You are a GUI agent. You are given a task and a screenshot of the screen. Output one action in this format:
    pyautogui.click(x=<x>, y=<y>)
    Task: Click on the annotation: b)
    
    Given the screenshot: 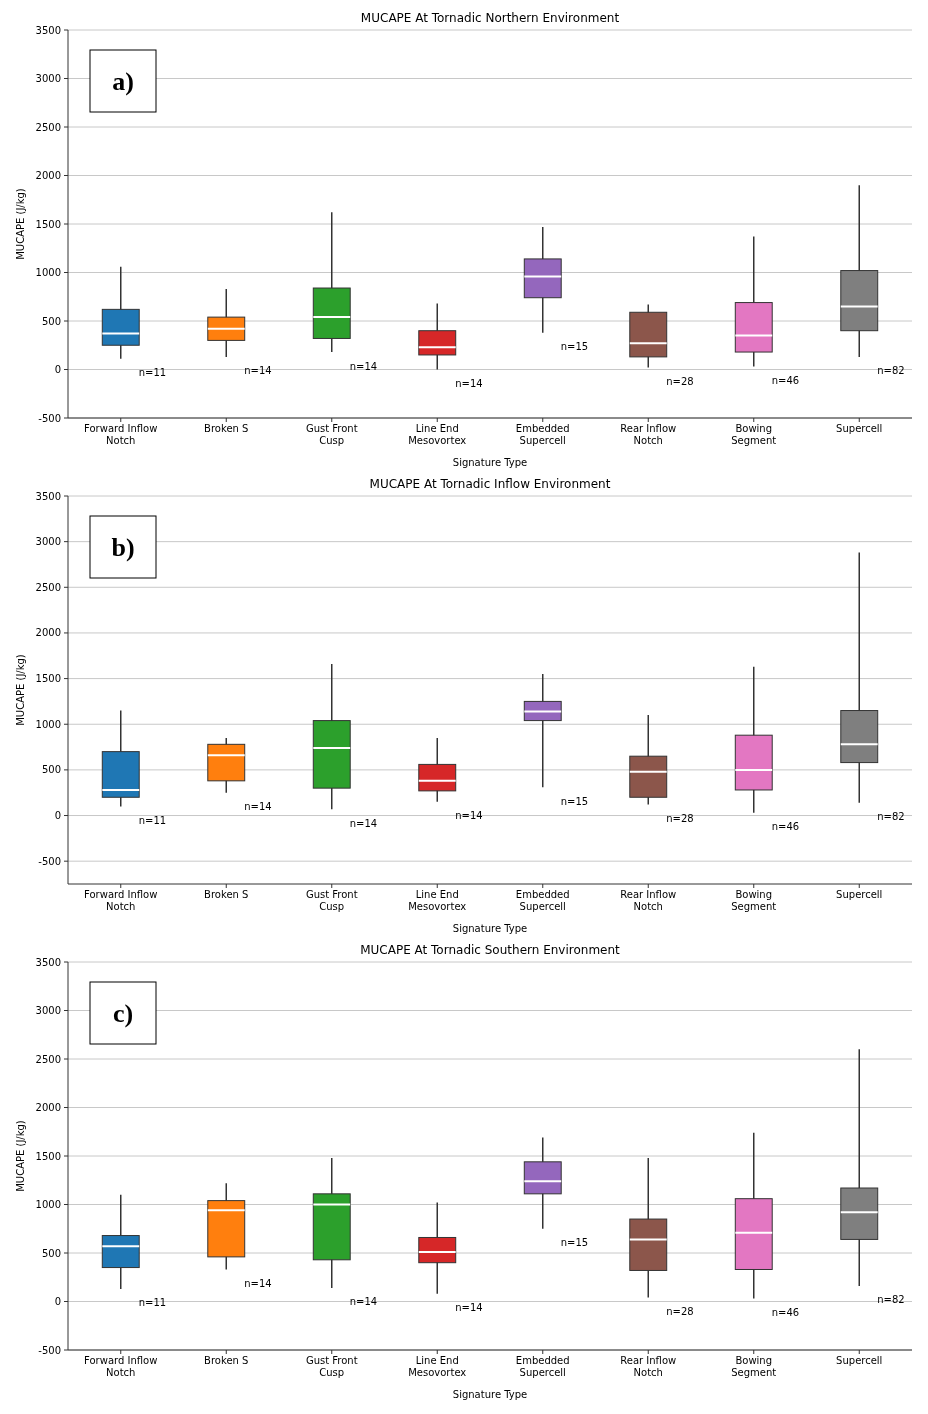 What is the action you would take?
    pyautogui.click(x=123, y=547)
    